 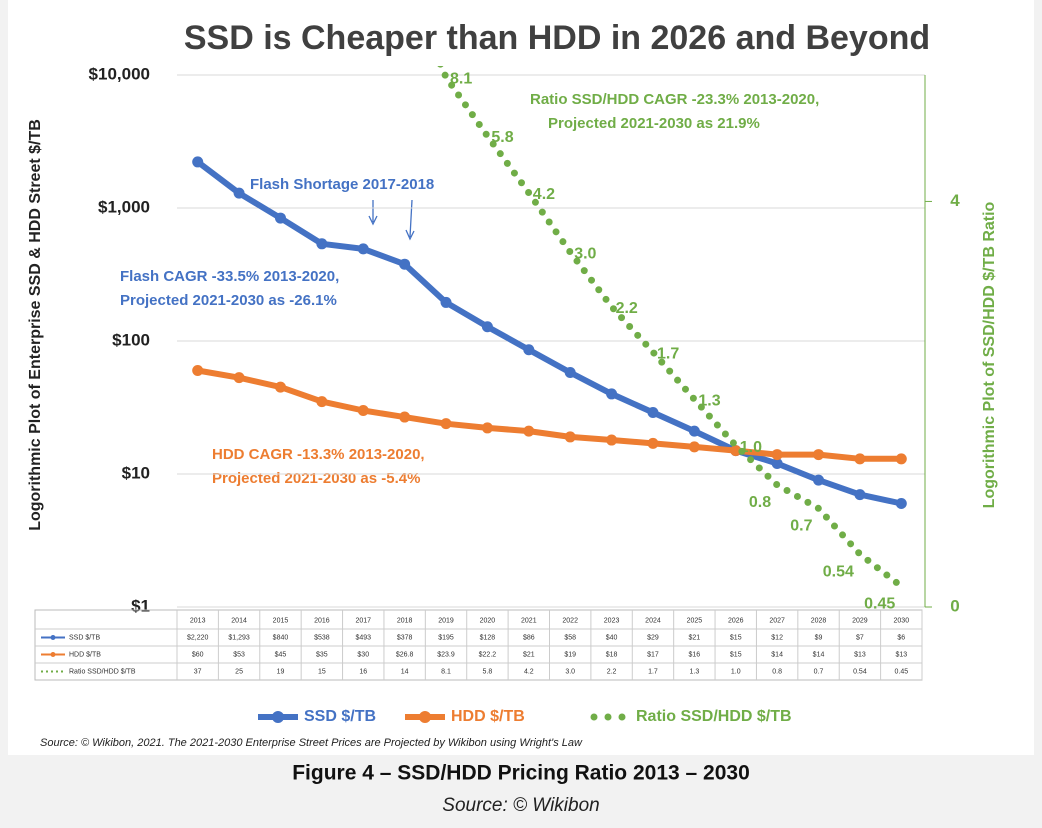 I want to click on data-label: 4.2, so click(x=544, y=194).